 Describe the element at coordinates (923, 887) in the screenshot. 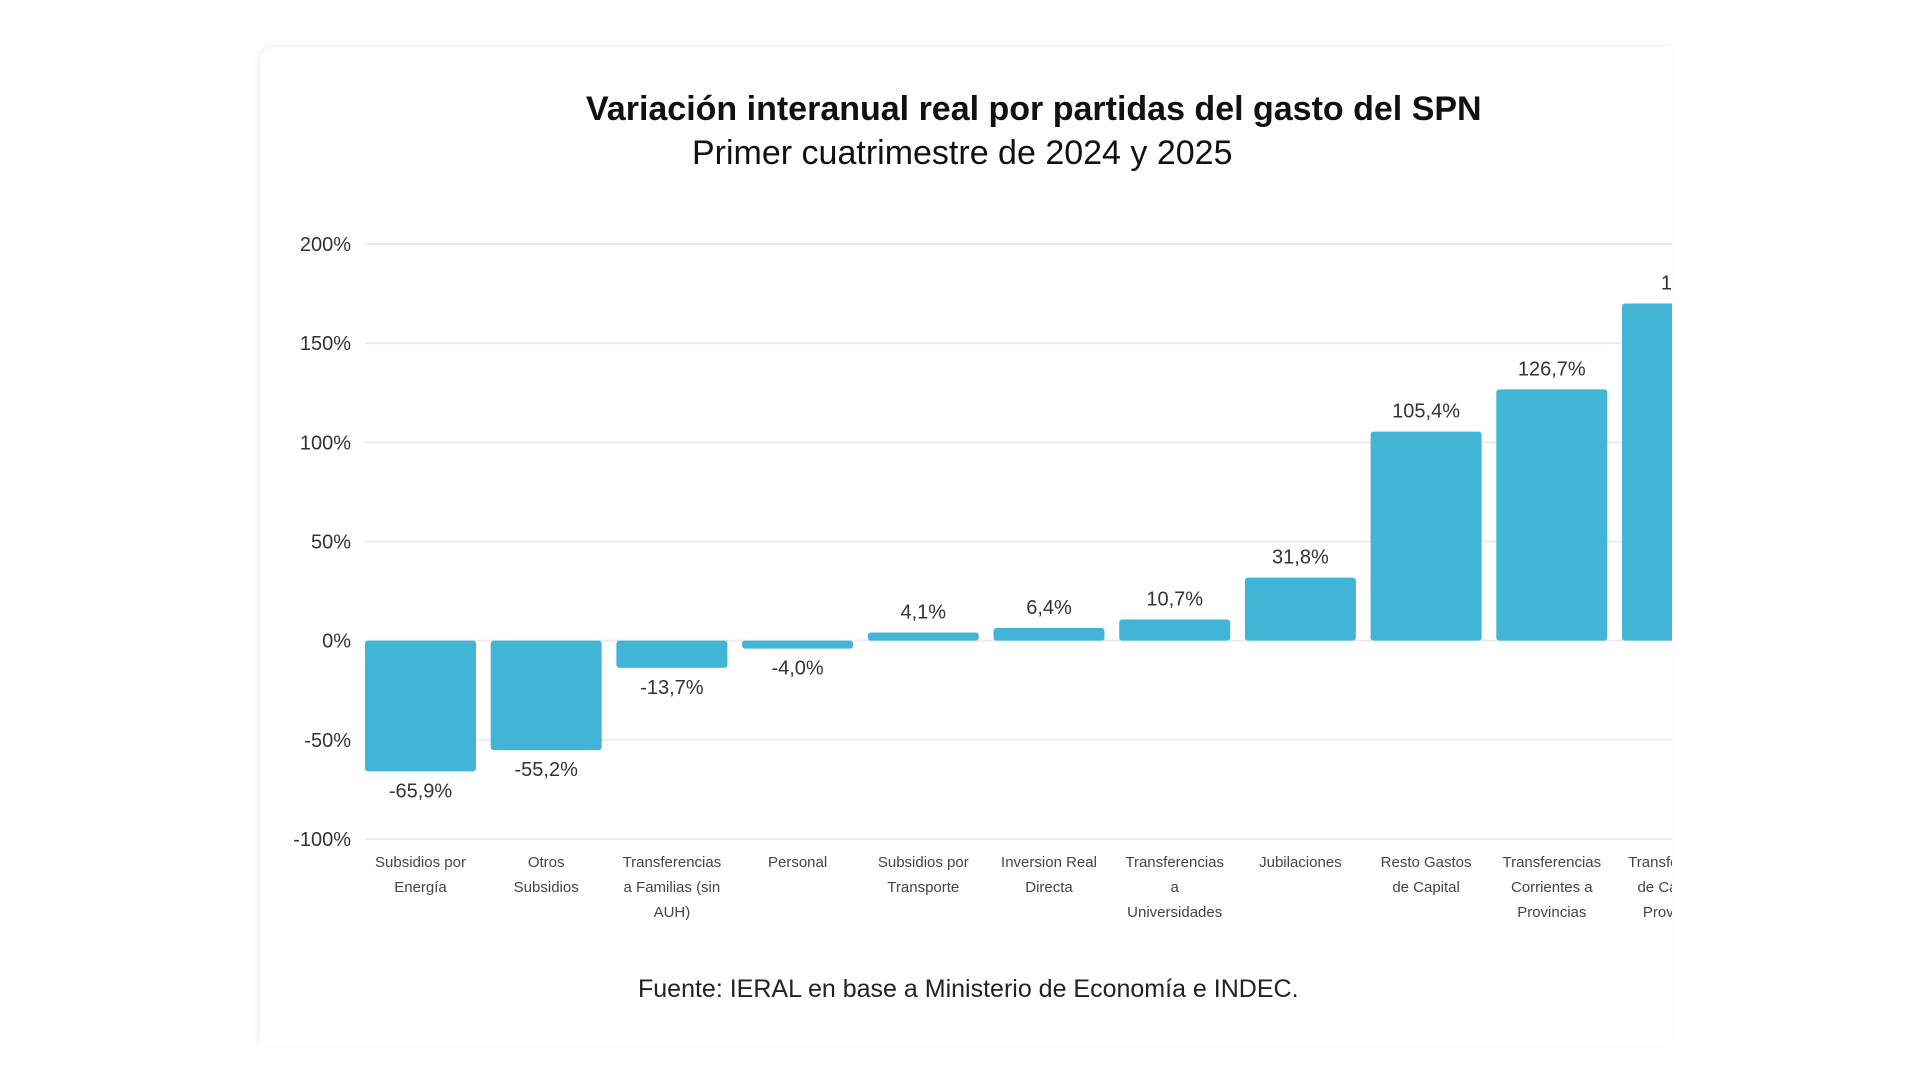

I see `x-tick-label: Transporte` at that location.